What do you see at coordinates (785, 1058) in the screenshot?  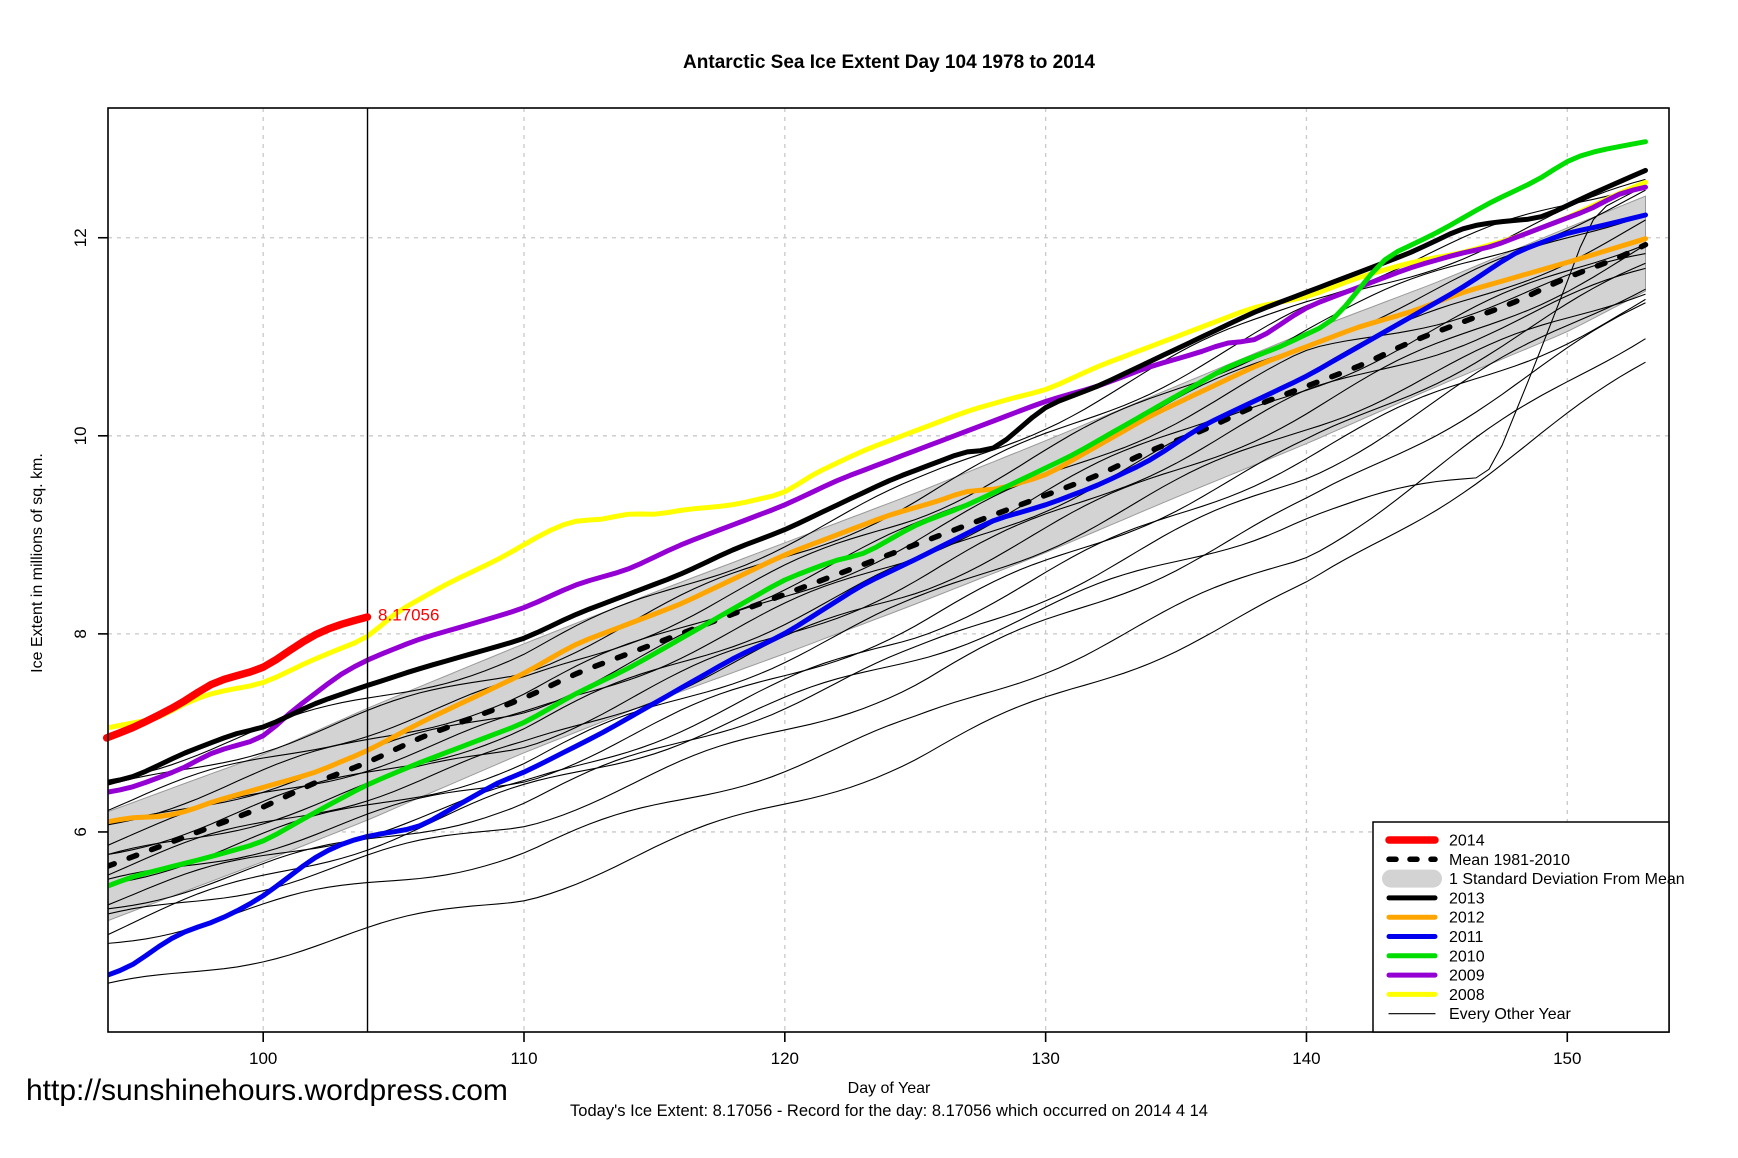 I see `x-tick-label: 120` at bounding box center [785, 1058].